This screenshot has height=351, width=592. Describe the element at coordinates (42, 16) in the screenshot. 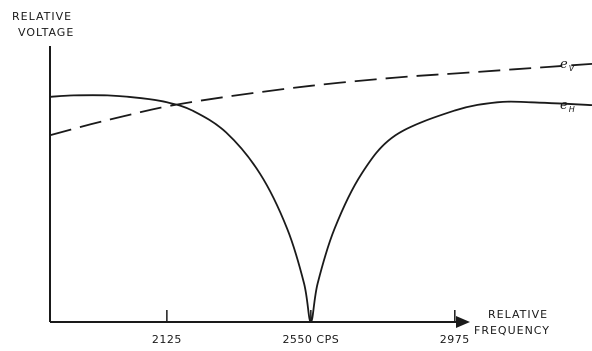

I see `y-axis-label-line-1: RELATIVE` at that location.